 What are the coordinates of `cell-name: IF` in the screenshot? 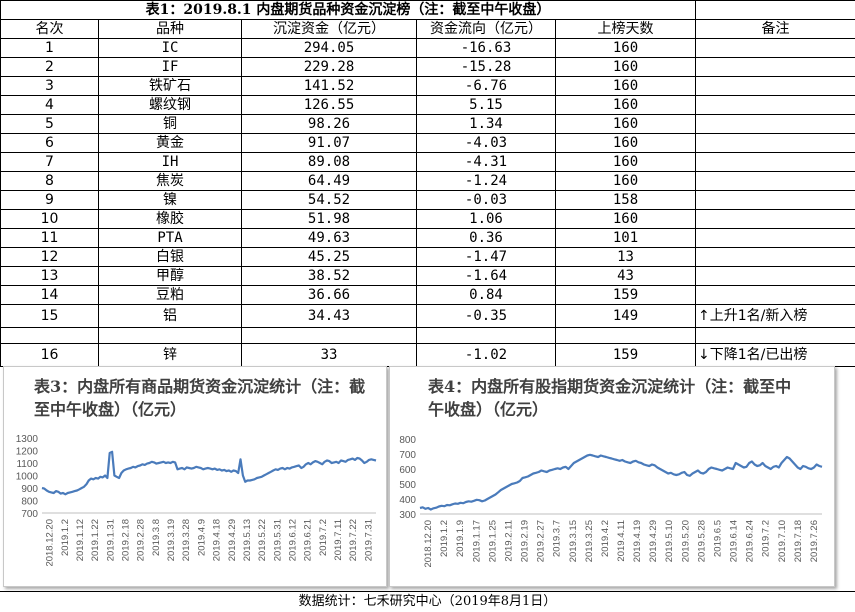 It's located at (170, 67).